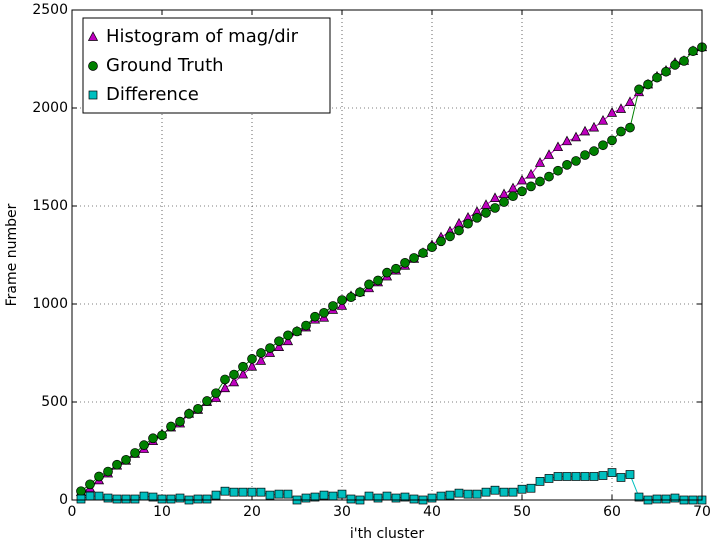  What do you see at coordinates (522, 512) in the screenshot?
I see `x-tick-label: 50` at bounding box center [522, 512].